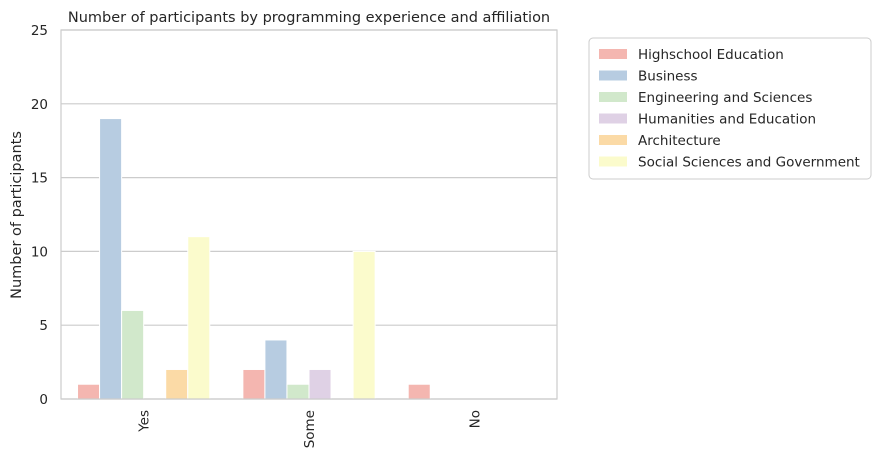 The height and width of the screenshot is (462, 880). What do you see at coordinates (668, 77) in the screenshot?
I see `legend-label: Business` at bounding box center [668, 77].